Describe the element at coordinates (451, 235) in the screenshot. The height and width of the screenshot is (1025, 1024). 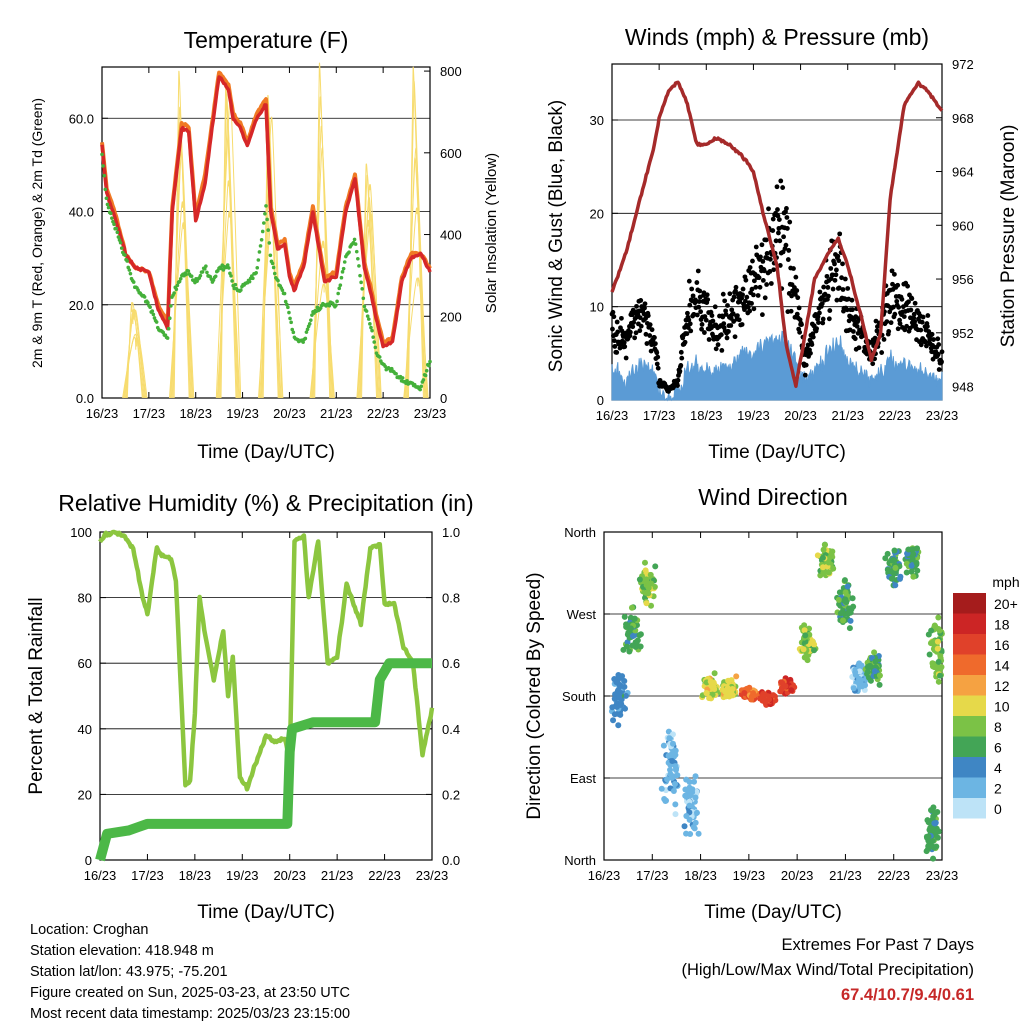
I see `y2-tick-label: 400` at that location.